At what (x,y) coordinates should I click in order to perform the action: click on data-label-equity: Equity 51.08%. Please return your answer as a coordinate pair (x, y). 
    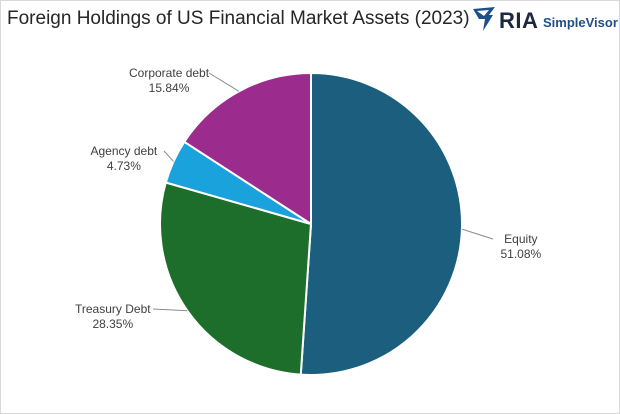
    Looking at the image, I should click on (521, 247).